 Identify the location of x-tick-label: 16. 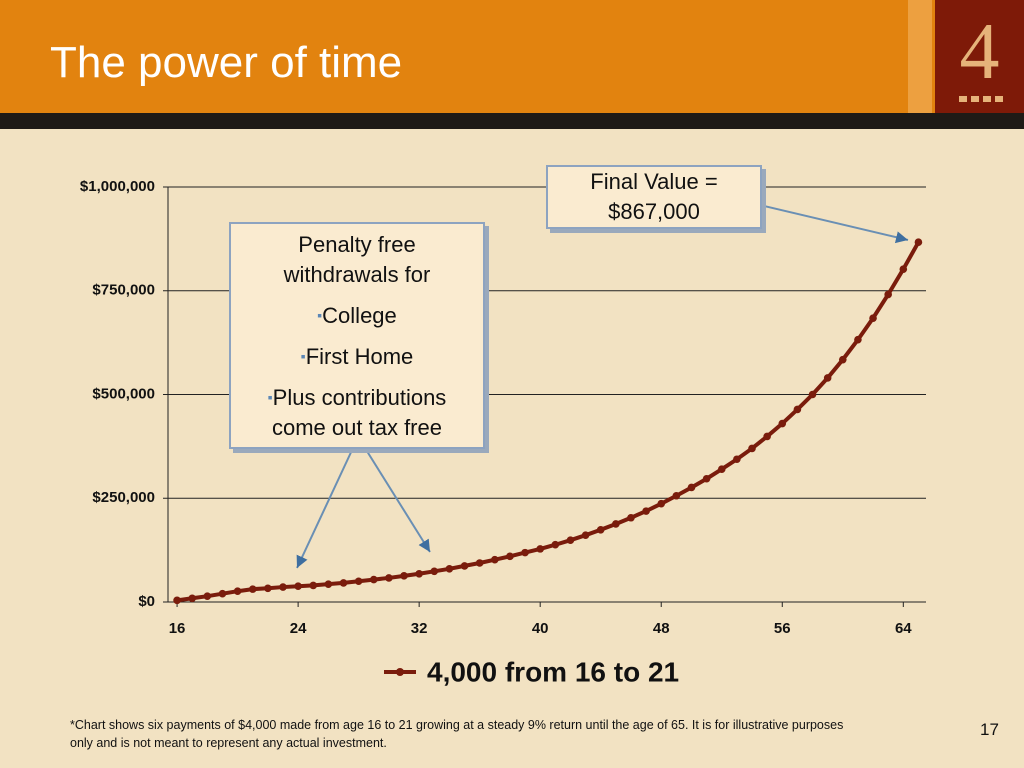
(177, 628).